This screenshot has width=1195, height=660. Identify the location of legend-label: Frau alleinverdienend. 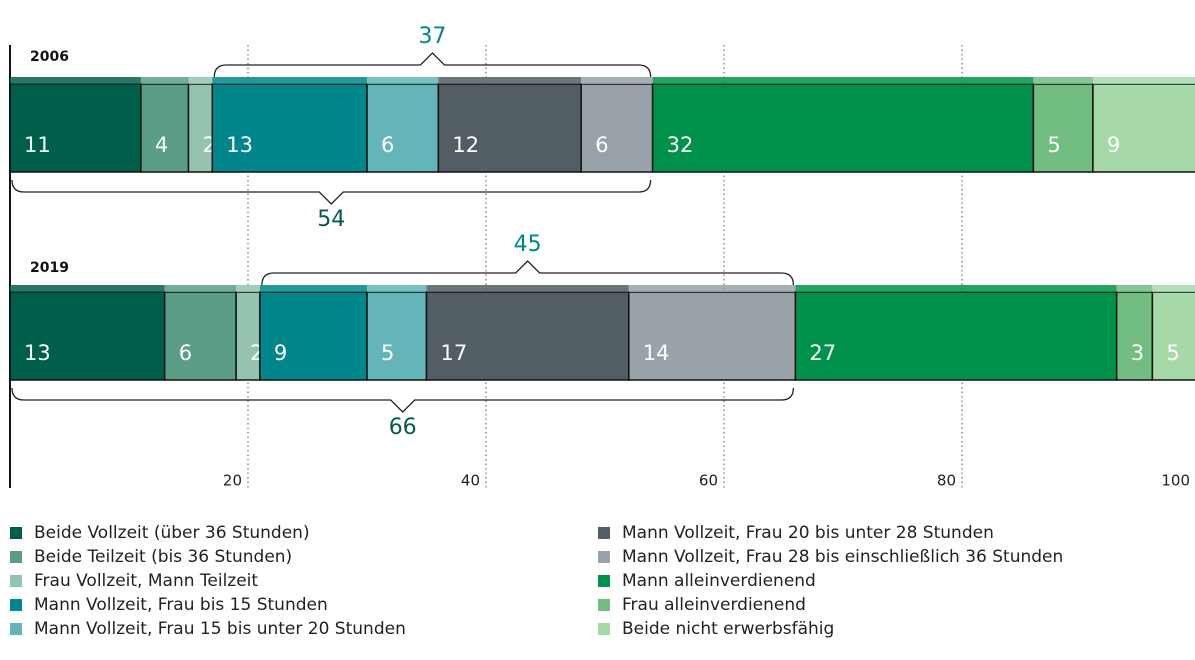
(714, 605).